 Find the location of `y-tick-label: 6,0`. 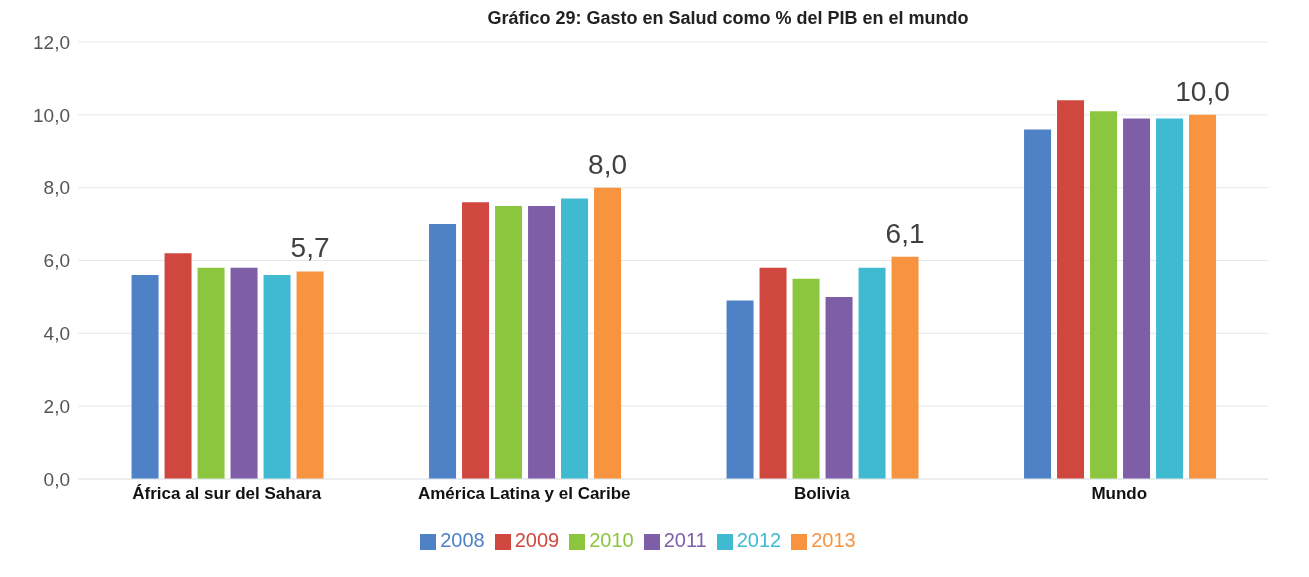

y-tick-label: 6,0 is located at coordinates (56, 261).